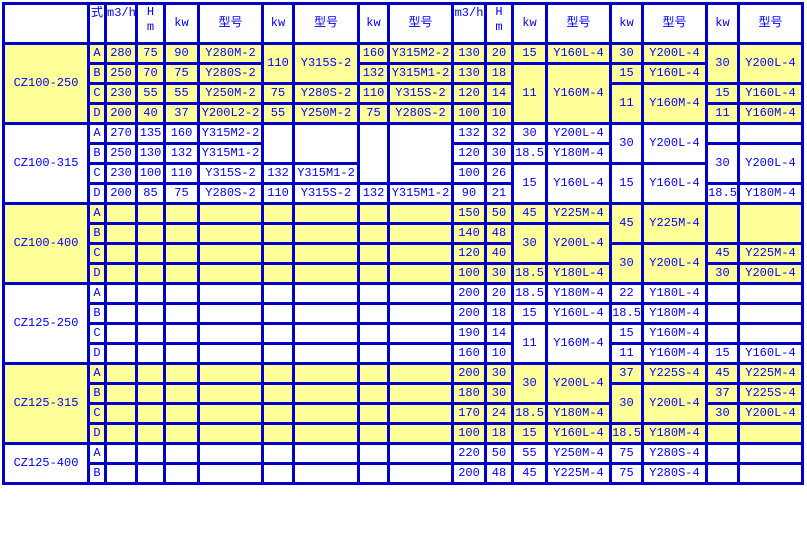  What do you see at coordinates (373, 53) in the screenshot?
I see `table-cell: 160` at bounding box center [373, 53].